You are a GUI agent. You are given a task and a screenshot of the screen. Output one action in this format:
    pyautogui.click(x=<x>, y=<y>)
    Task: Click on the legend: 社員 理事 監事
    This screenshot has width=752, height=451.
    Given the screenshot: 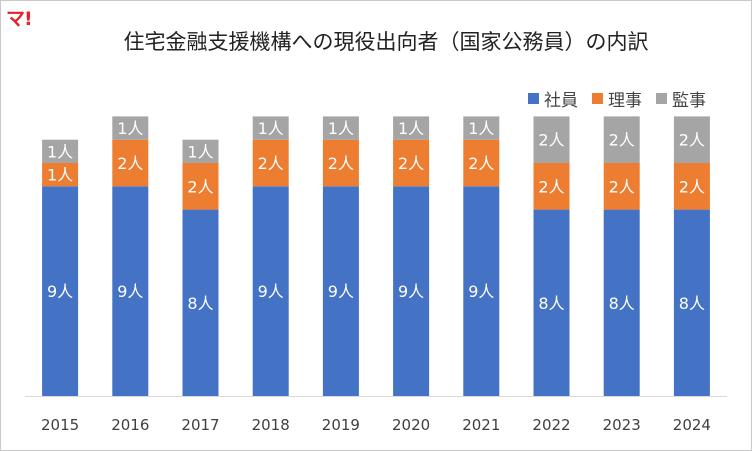 What is the action you would take?
    pyautogui.click(x=617, y=98)
    